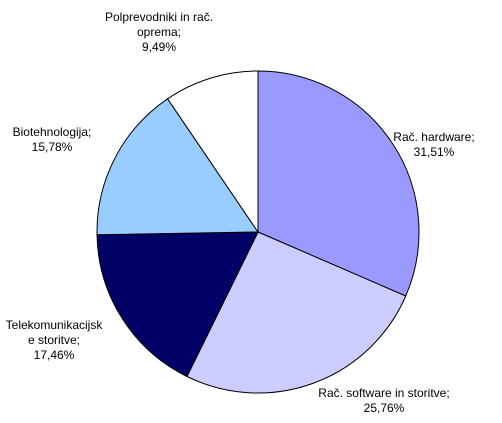 This screenshot has height=423, width=502. Describe the element at coordinates (52, 147) in the screenshot. I see `value-label: 15,78%` at that location.